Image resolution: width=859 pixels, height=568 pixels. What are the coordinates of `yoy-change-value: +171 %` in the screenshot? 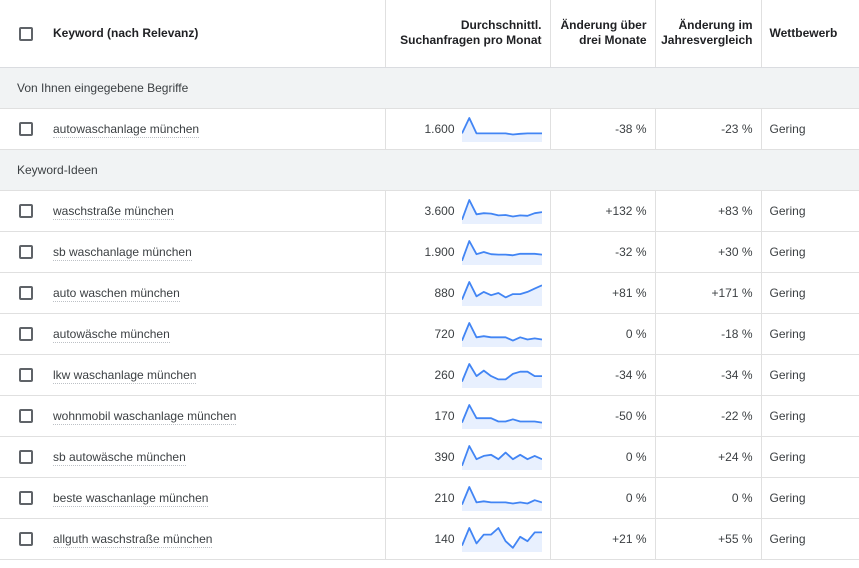 It's located at (732, 292).